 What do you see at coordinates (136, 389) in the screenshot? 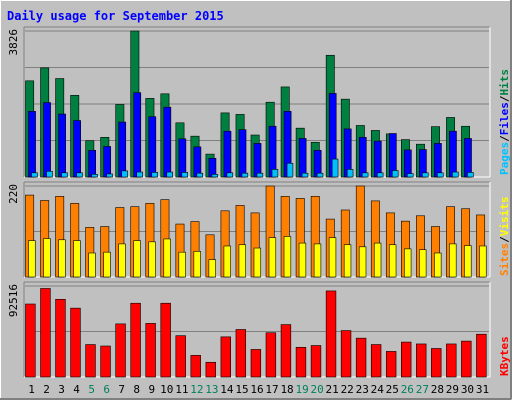
I see `day-label-8: 8` at bounding box center [136, 389].